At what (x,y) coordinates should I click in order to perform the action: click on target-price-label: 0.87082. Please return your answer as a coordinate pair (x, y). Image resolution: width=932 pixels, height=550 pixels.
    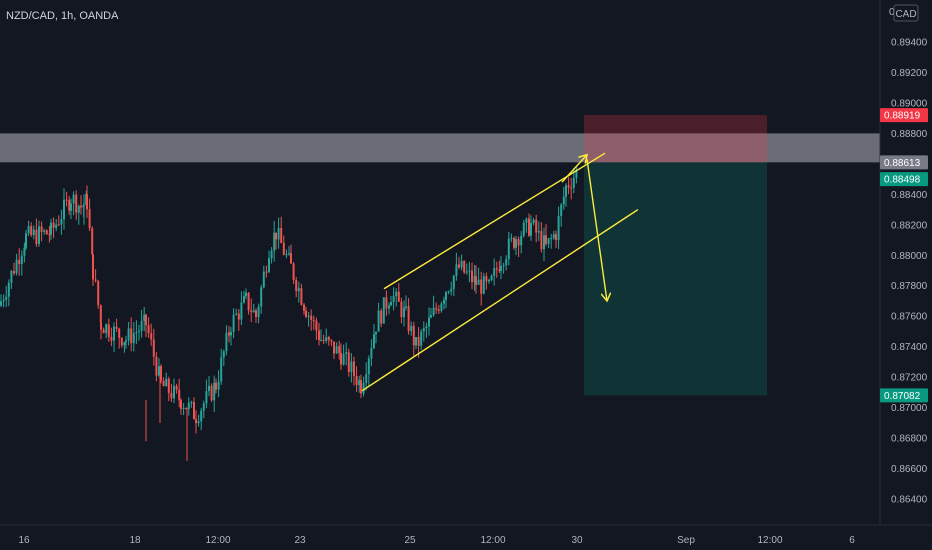
    Looking at the image, I should click on (902, 396).